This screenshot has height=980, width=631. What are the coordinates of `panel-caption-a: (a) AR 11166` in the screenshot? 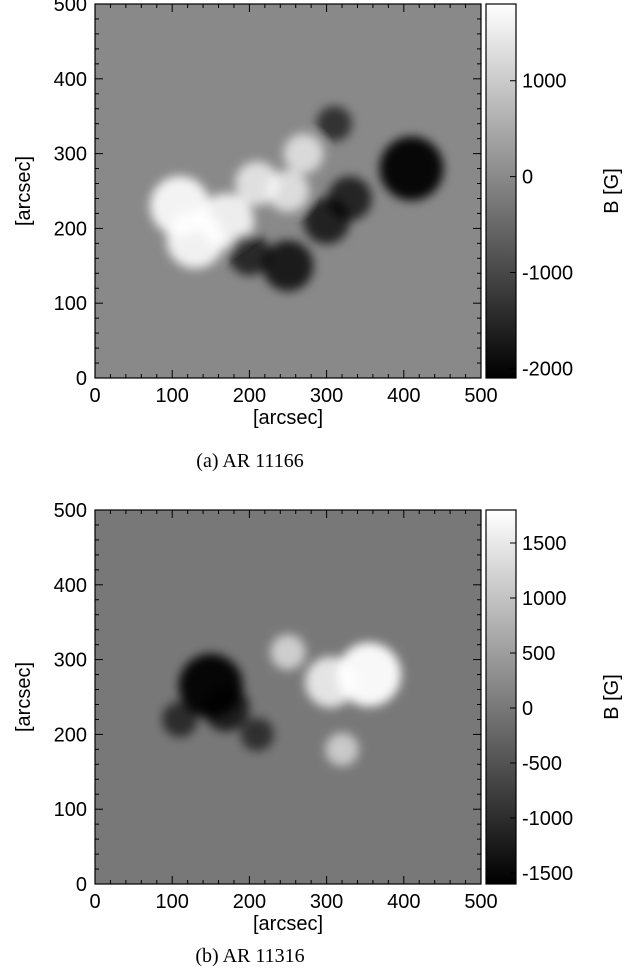 It's located at (250, 461).